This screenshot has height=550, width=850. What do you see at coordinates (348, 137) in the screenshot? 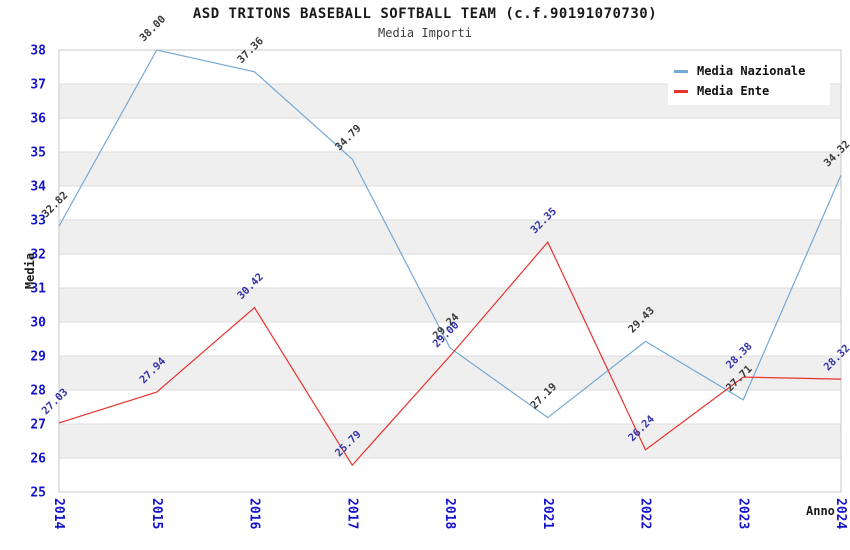
I see `point-label-media-nazionale: 34.79` at bounding box center [348, 137].